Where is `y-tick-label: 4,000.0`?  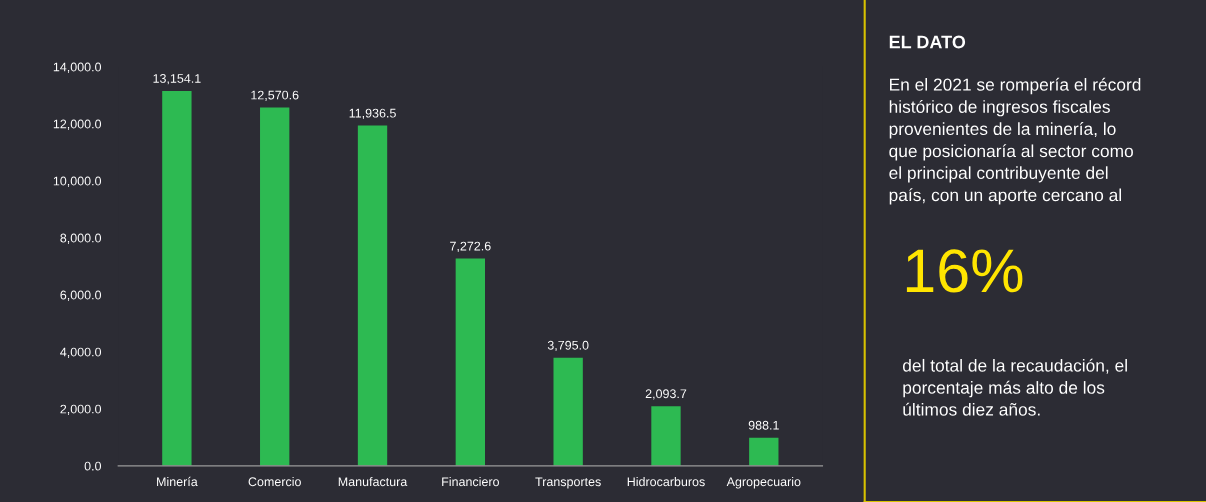
y-tick-label: 4,000.0 is located at coordinates (81, 352).